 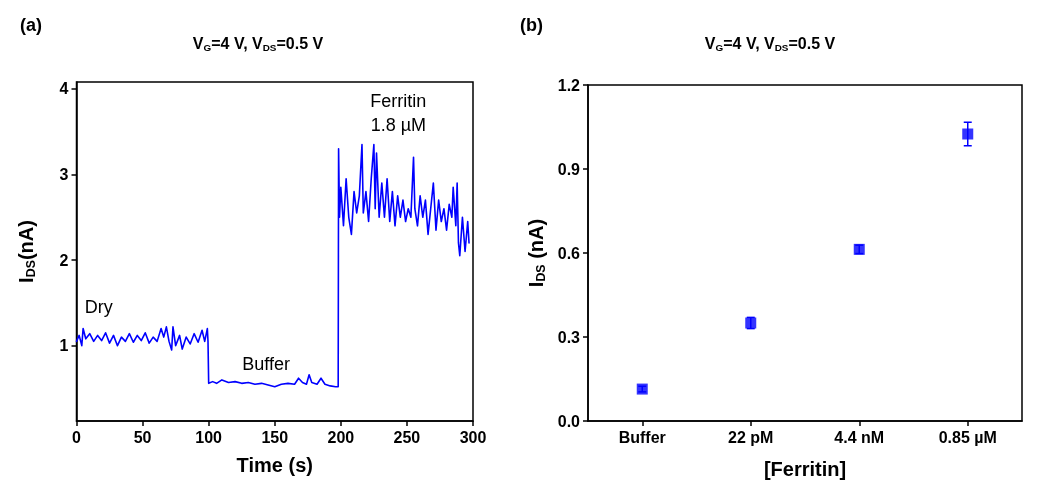 What do you see at coordinates (805, 469) in the screenshot?
I see `x-axis-title: [Ferritin]` at bounding box center [805, 469].